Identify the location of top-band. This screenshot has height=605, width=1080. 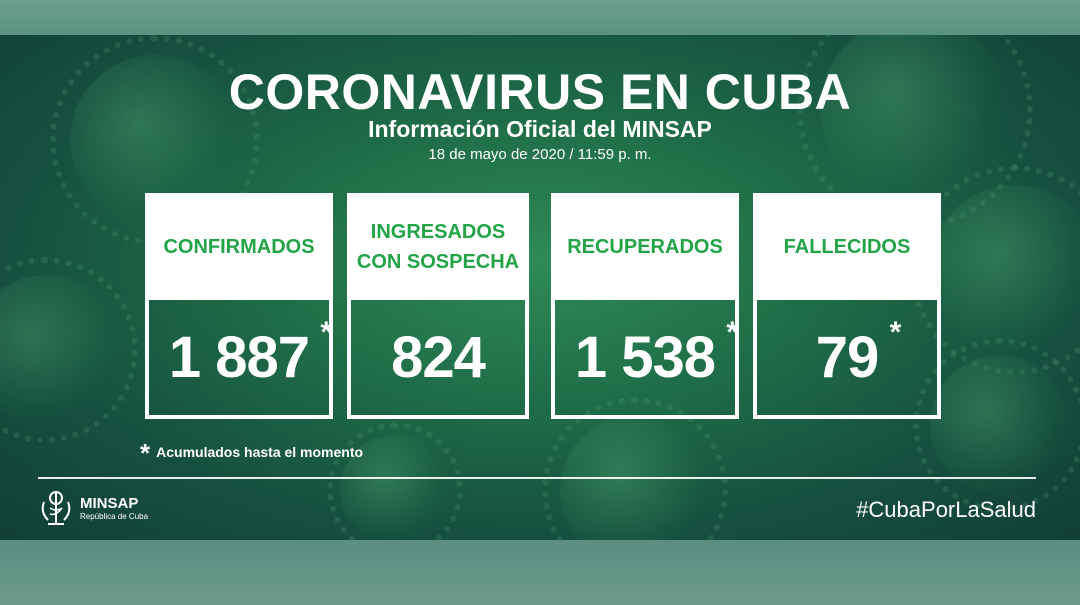
(540, 17).